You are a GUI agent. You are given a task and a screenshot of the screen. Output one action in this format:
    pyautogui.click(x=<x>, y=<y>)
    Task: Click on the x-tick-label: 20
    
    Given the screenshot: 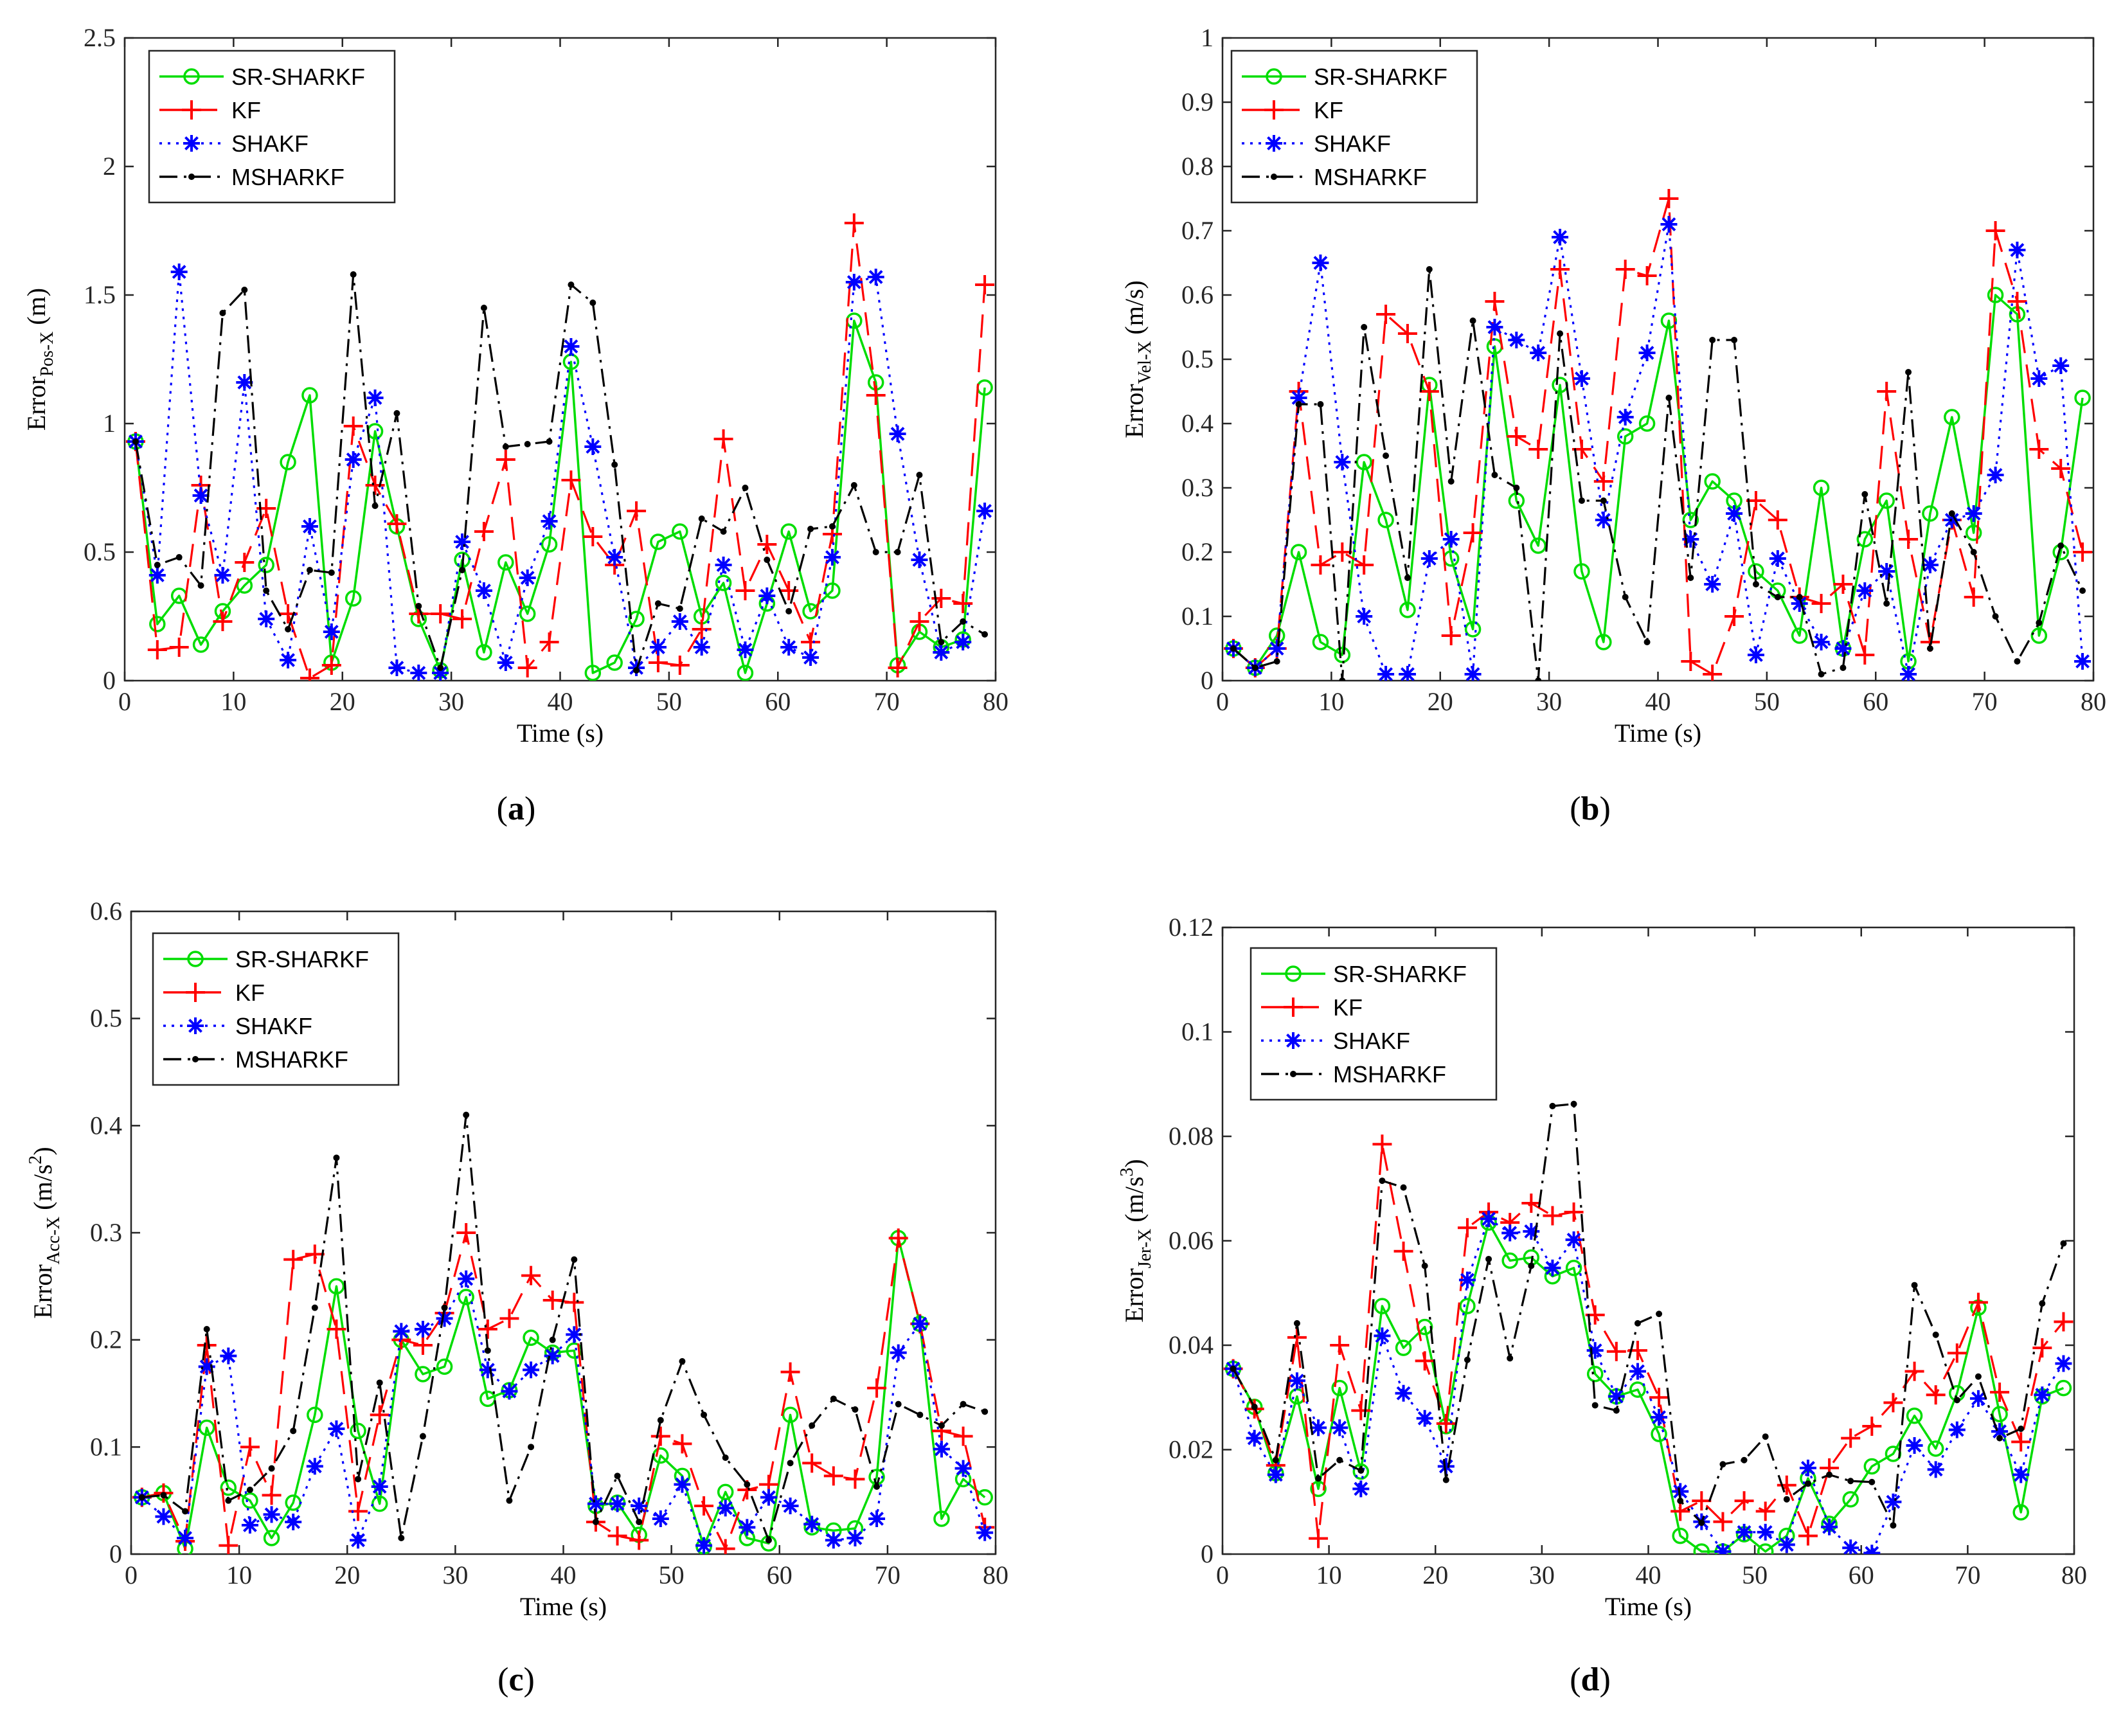 What is the action you would take?
    pyautogui.click(x=347, y=1575)
    